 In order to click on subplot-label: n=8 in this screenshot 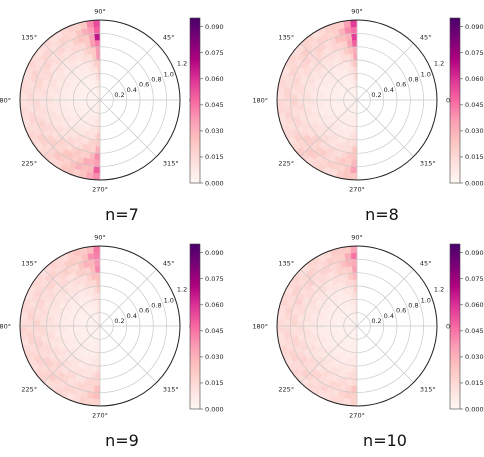, I will do `click(382, 214)`.